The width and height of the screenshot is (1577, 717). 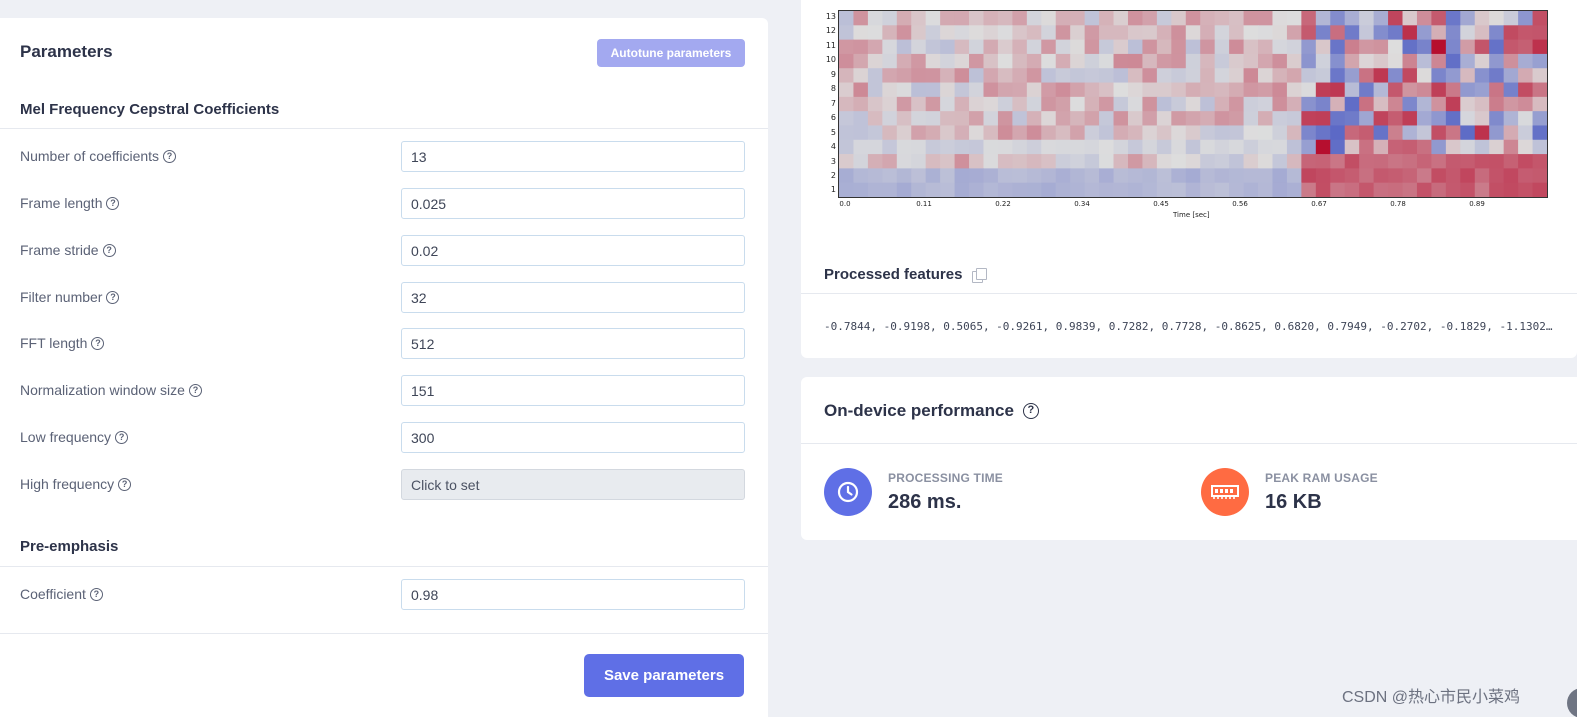 What do you see at coordinates (573, 343) in the screenshot?
I see `fft-length-input` at bounding box center [573, 343].